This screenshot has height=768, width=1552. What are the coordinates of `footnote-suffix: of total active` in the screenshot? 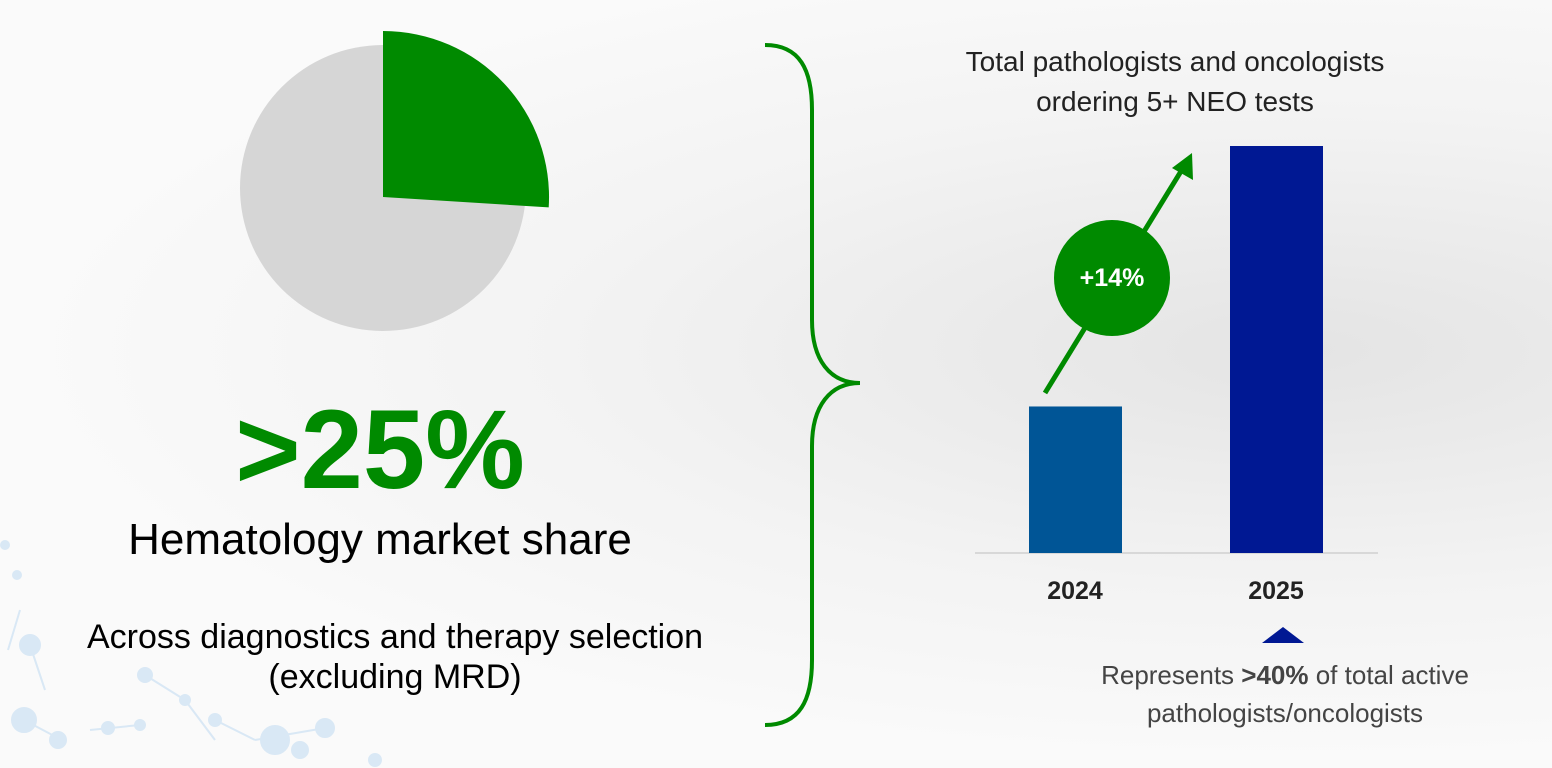 It's located at (1388, 675).